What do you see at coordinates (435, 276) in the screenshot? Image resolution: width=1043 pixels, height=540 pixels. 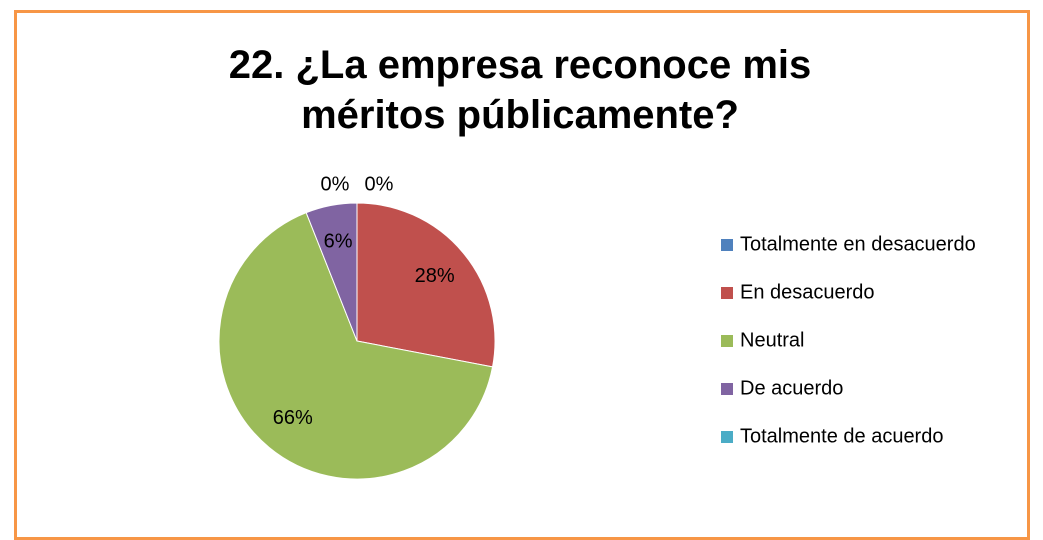 I see `data-label: 28%` at bounding box center [435, 276].